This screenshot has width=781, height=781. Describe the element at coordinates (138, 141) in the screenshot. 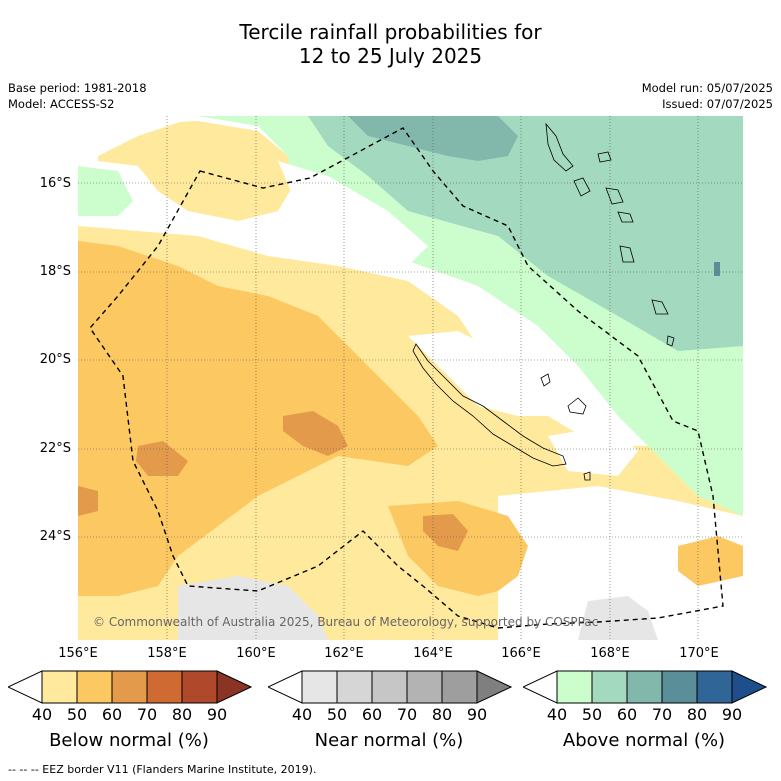

I see `no-dominant-gap-ne` at that location.